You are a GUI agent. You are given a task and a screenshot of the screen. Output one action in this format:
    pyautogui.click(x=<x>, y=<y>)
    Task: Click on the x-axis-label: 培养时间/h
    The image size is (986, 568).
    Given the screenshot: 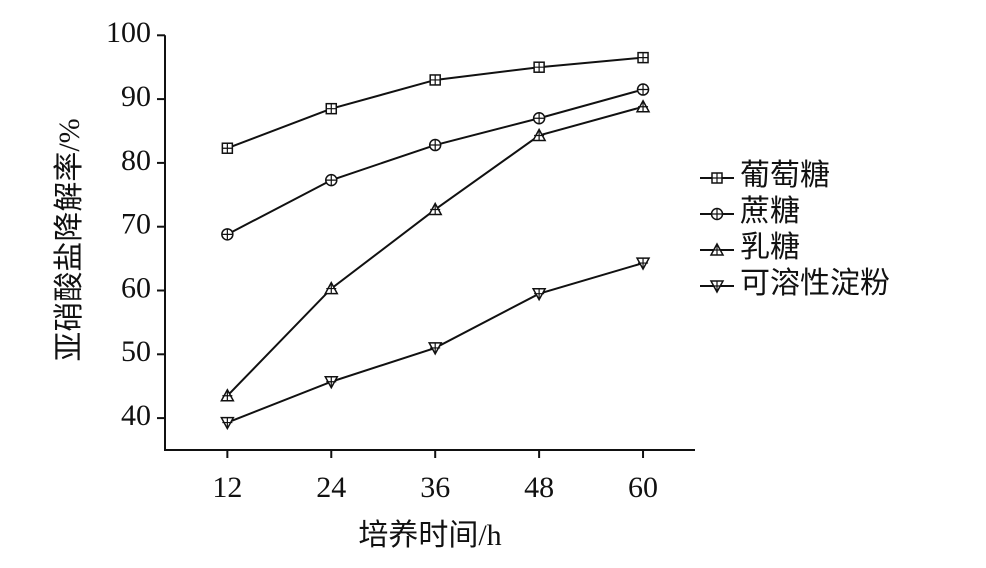 What is the action you would take?
    pyautogui.click(x=429, y=535)
    